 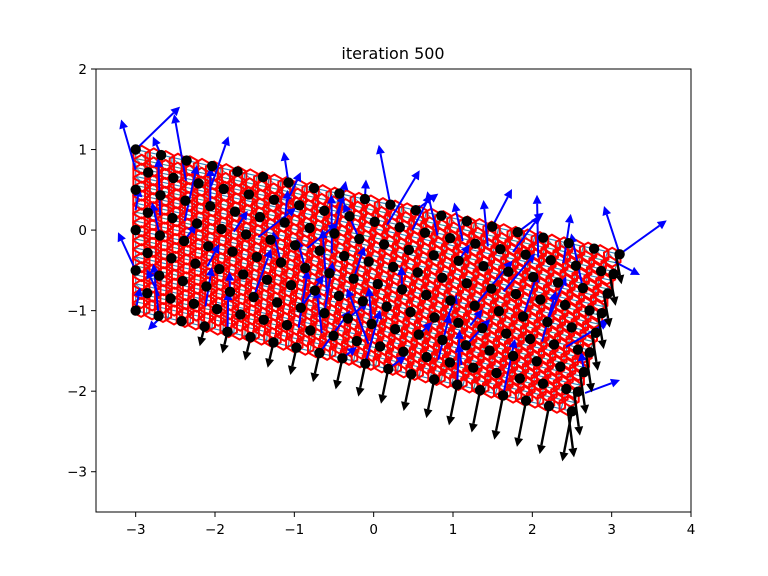 I want to click on x-tick-label: 1, so click(x=453, y=530).